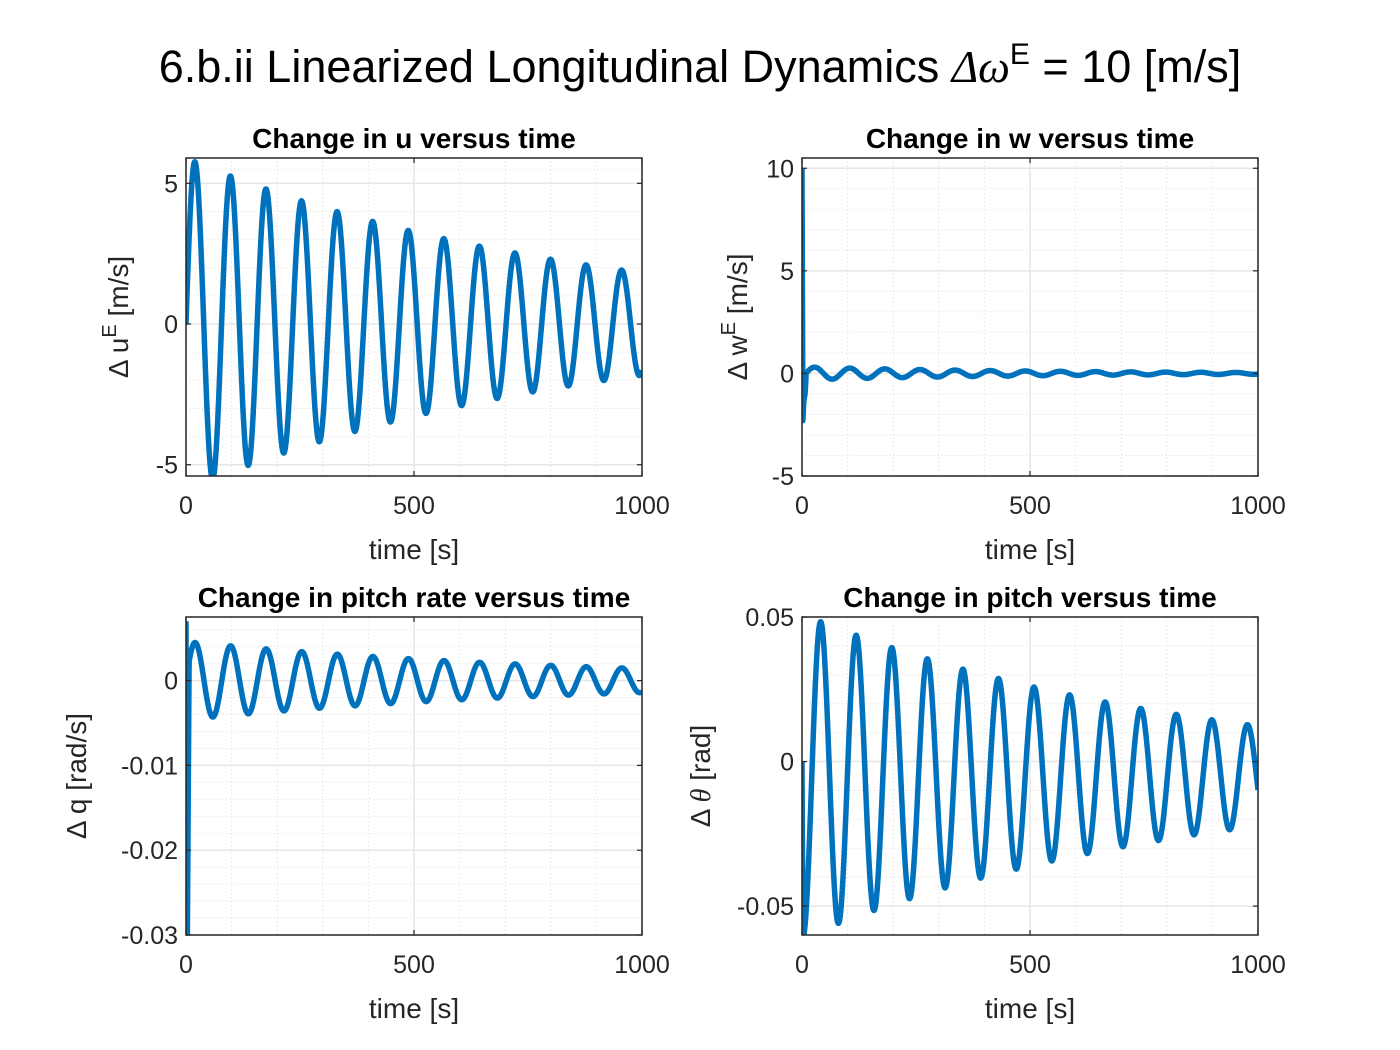 The width and height of the screenshot is (1400, 1050). What do you see at coordinates (1030, 138) in the screenshot?
I see `subplot-title: Change in w versus time` at bounding box center [1030, 138].